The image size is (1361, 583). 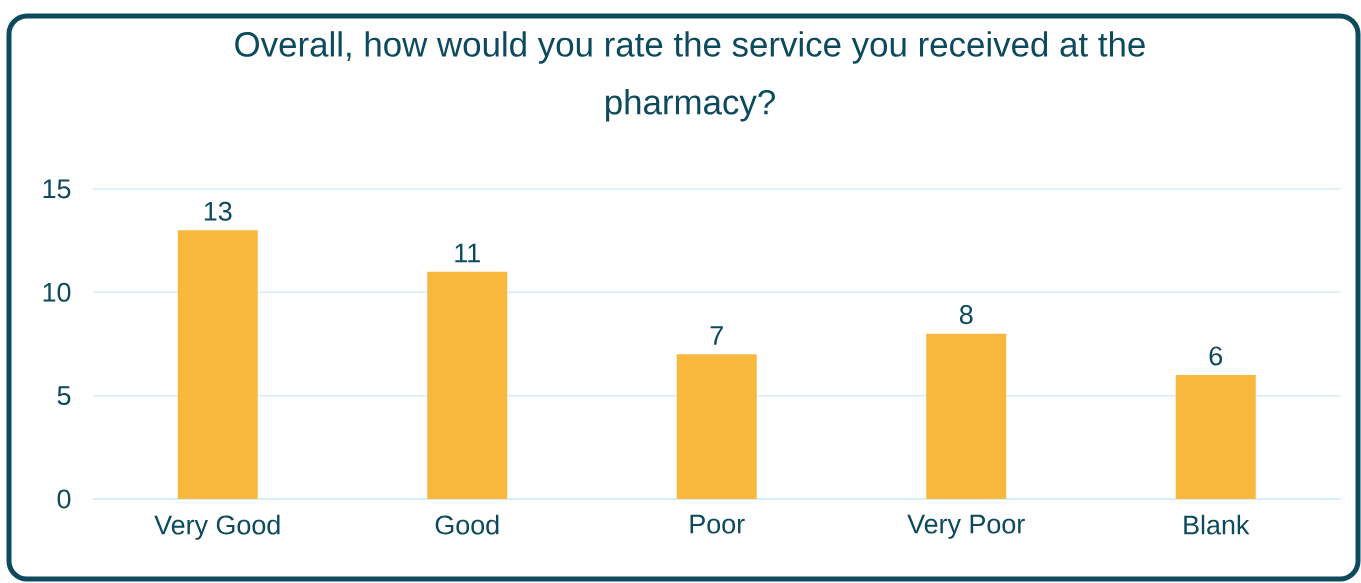 I want to click on x-tick-label: Good, so click(x=467, y=524).